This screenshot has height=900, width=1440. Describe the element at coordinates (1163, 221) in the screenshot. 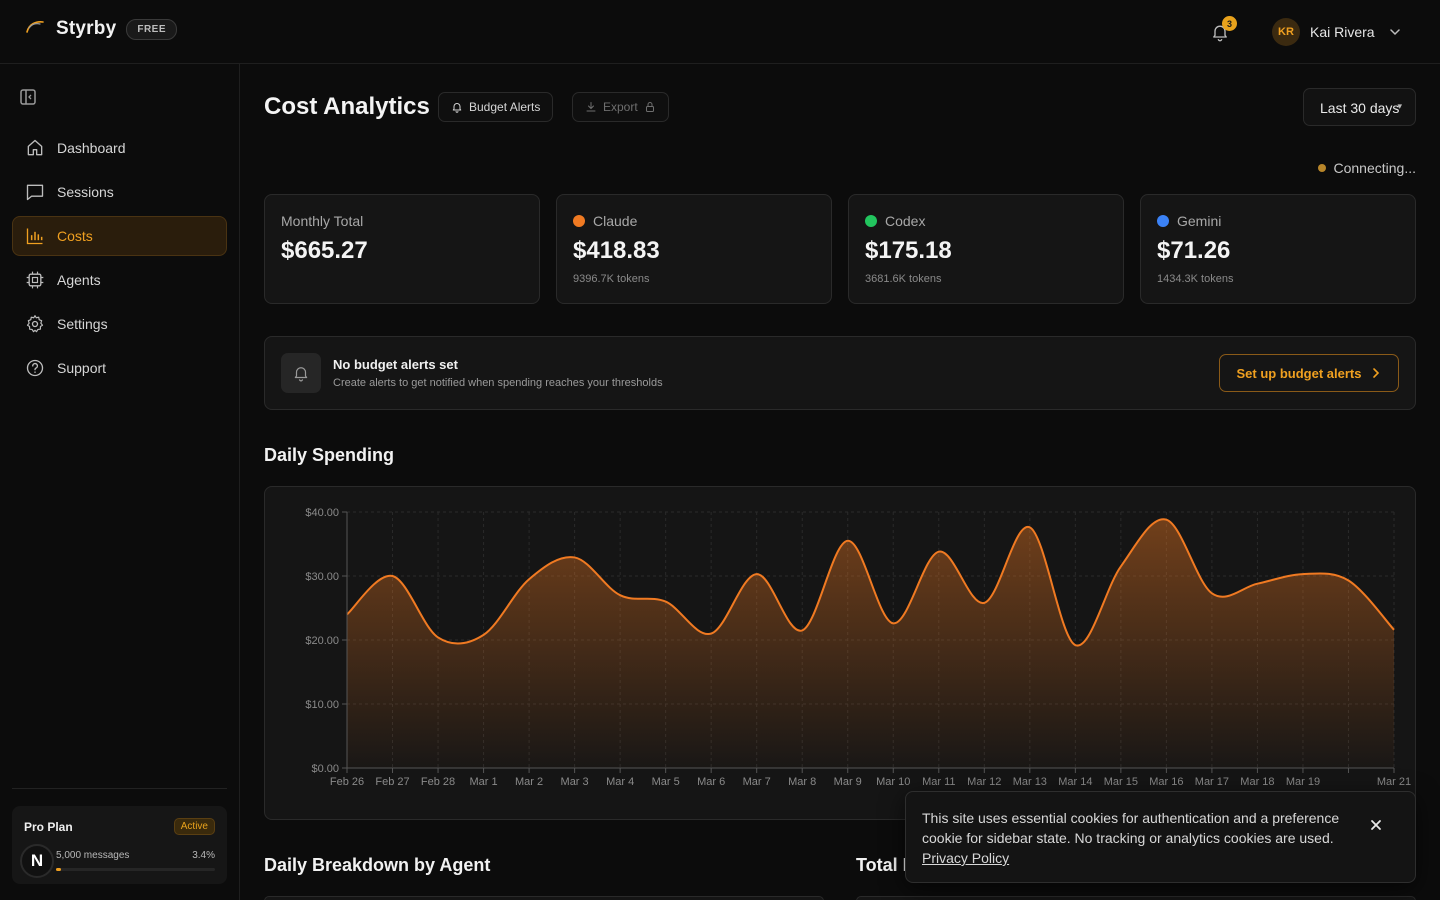

I see `gemini-dot` at that location.